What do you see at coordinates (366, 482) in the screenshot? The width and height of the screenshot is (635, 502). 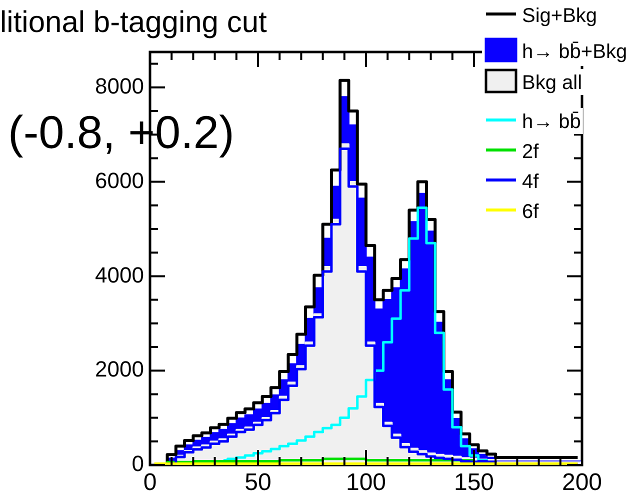 I see `x-tick-label: 100` at bounding box center [366, 482].